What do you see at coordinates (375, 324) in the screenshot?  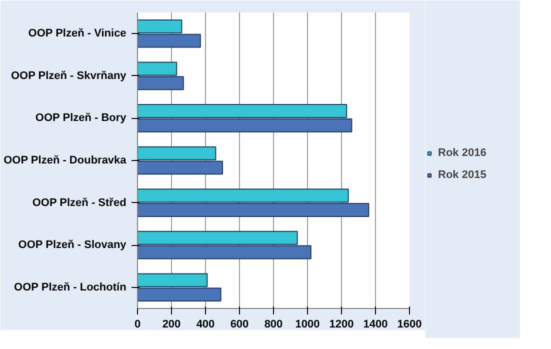 I see `x-tick-label: 1400` at bounding box center [375, 324].